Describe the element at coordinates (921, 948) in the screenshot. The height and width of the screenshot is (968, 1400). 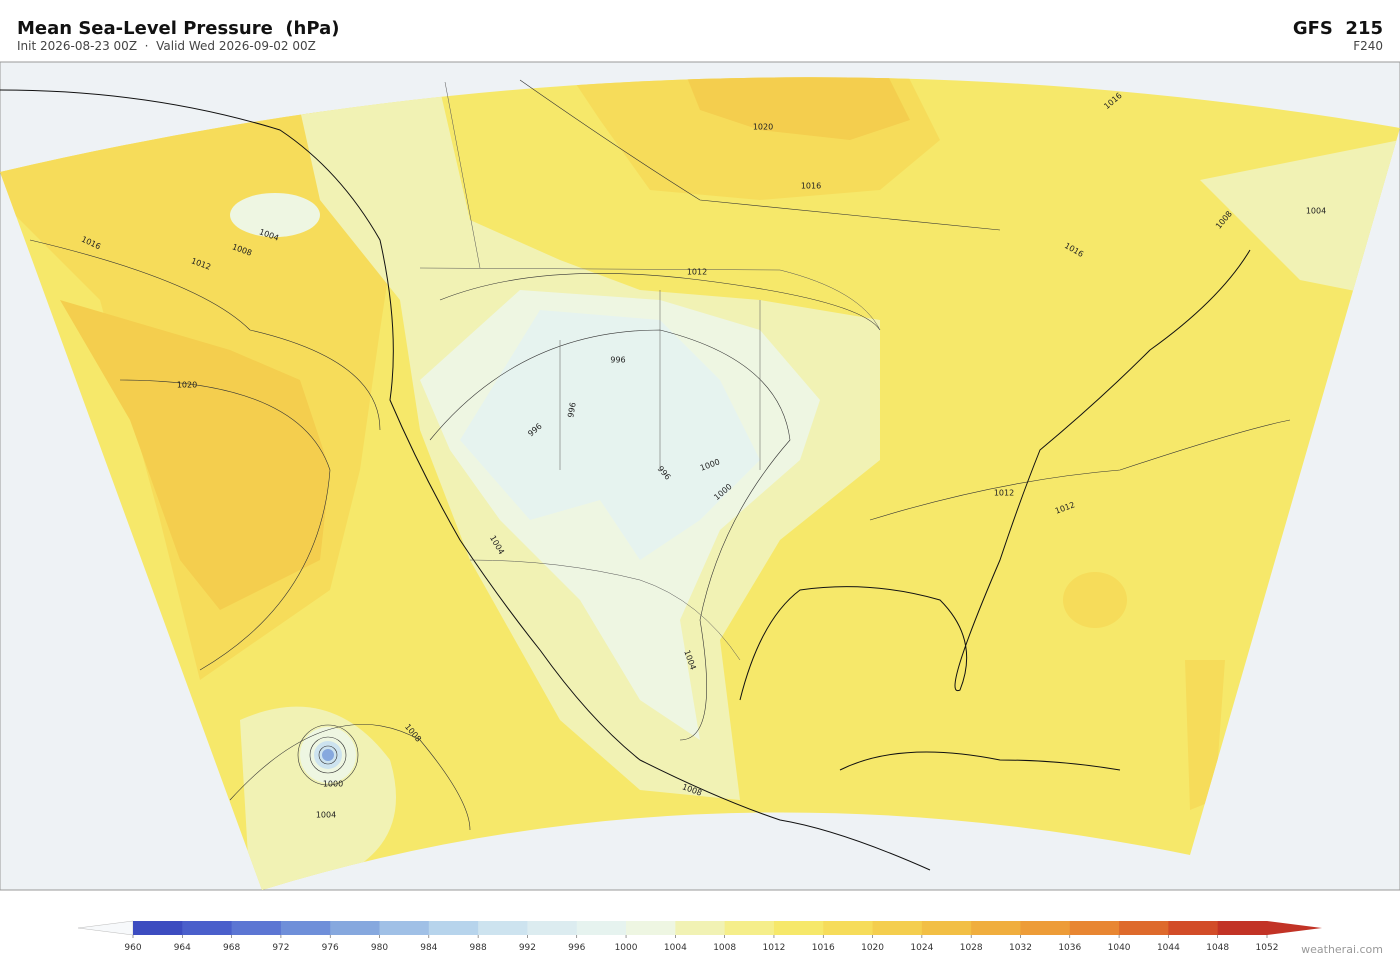
I see `colorbar-tick-label: 1024` at that location.